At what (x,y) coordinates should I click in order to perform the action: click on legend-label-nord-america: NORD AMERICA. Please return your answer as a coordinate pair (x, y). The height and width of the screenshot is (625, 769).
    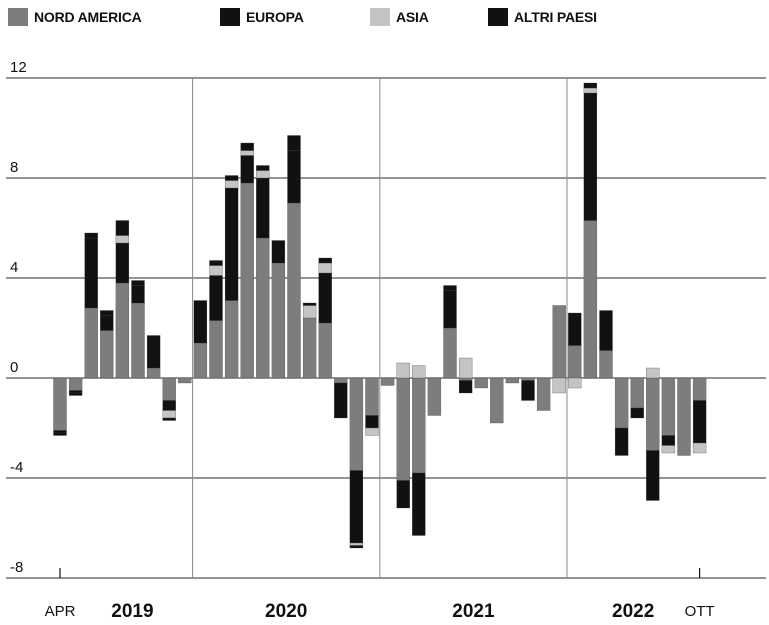
    Looking at the image, I should click on (88, 17).